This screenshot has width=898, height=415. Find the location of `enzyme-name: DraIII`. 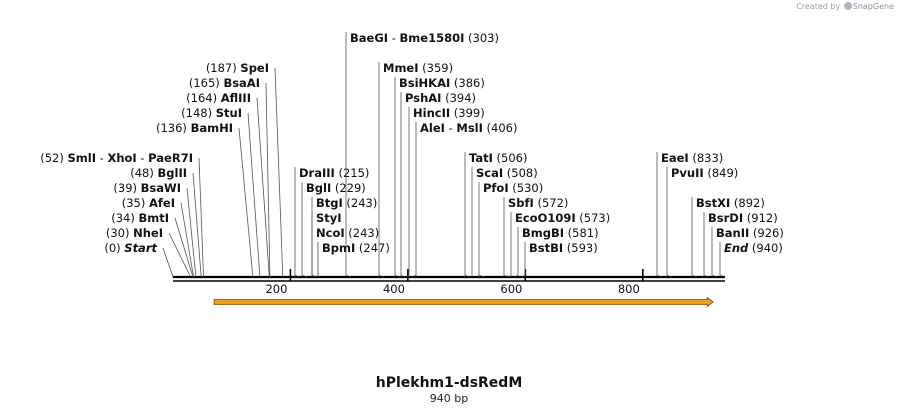

enzyme-name: DraIII is located at coordinates (317, 173).